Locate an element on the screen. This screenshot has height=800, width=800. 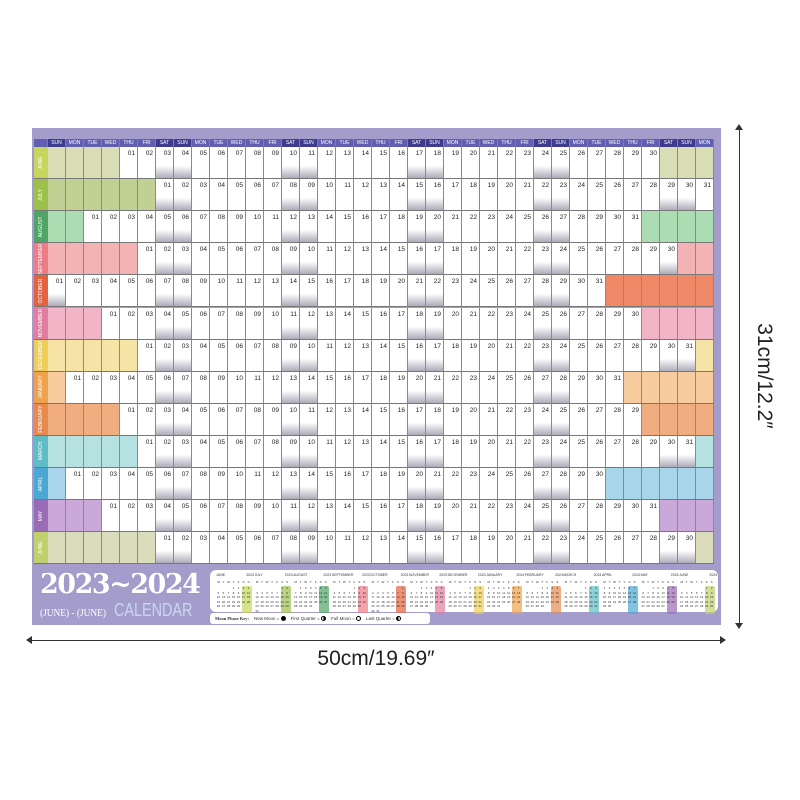
mini-day: 25 is located at coordinates (436, 601).